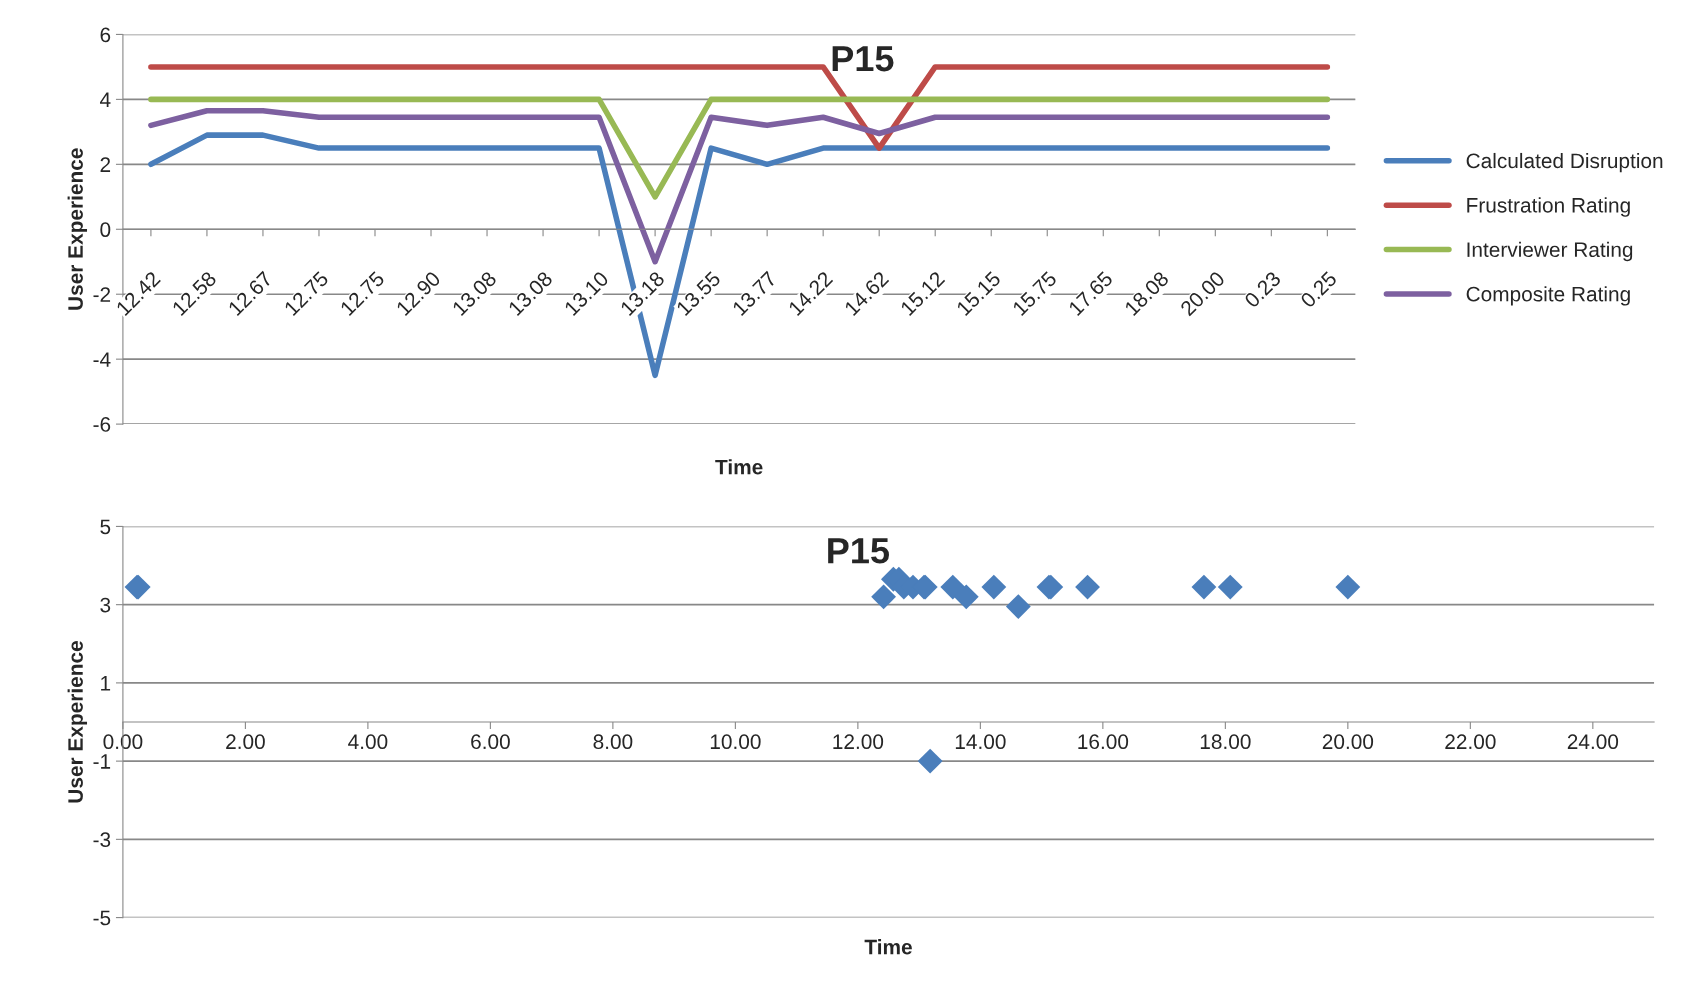 This screenshot has width=1707, height=984. Describe the element at coordinates (735, 742) in the screenshot. I see `x-tick-label: 10.00` at that location.